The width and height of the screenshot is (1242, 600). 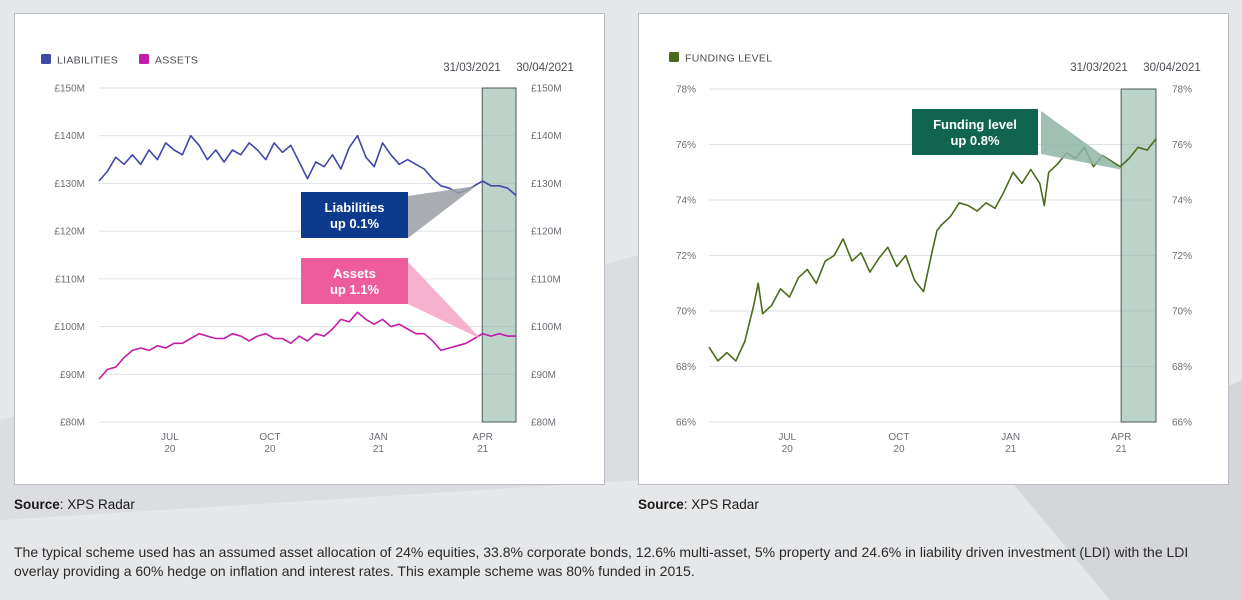 I want to click on y-tick-label-left: £120M, so click(x=69, y=232).